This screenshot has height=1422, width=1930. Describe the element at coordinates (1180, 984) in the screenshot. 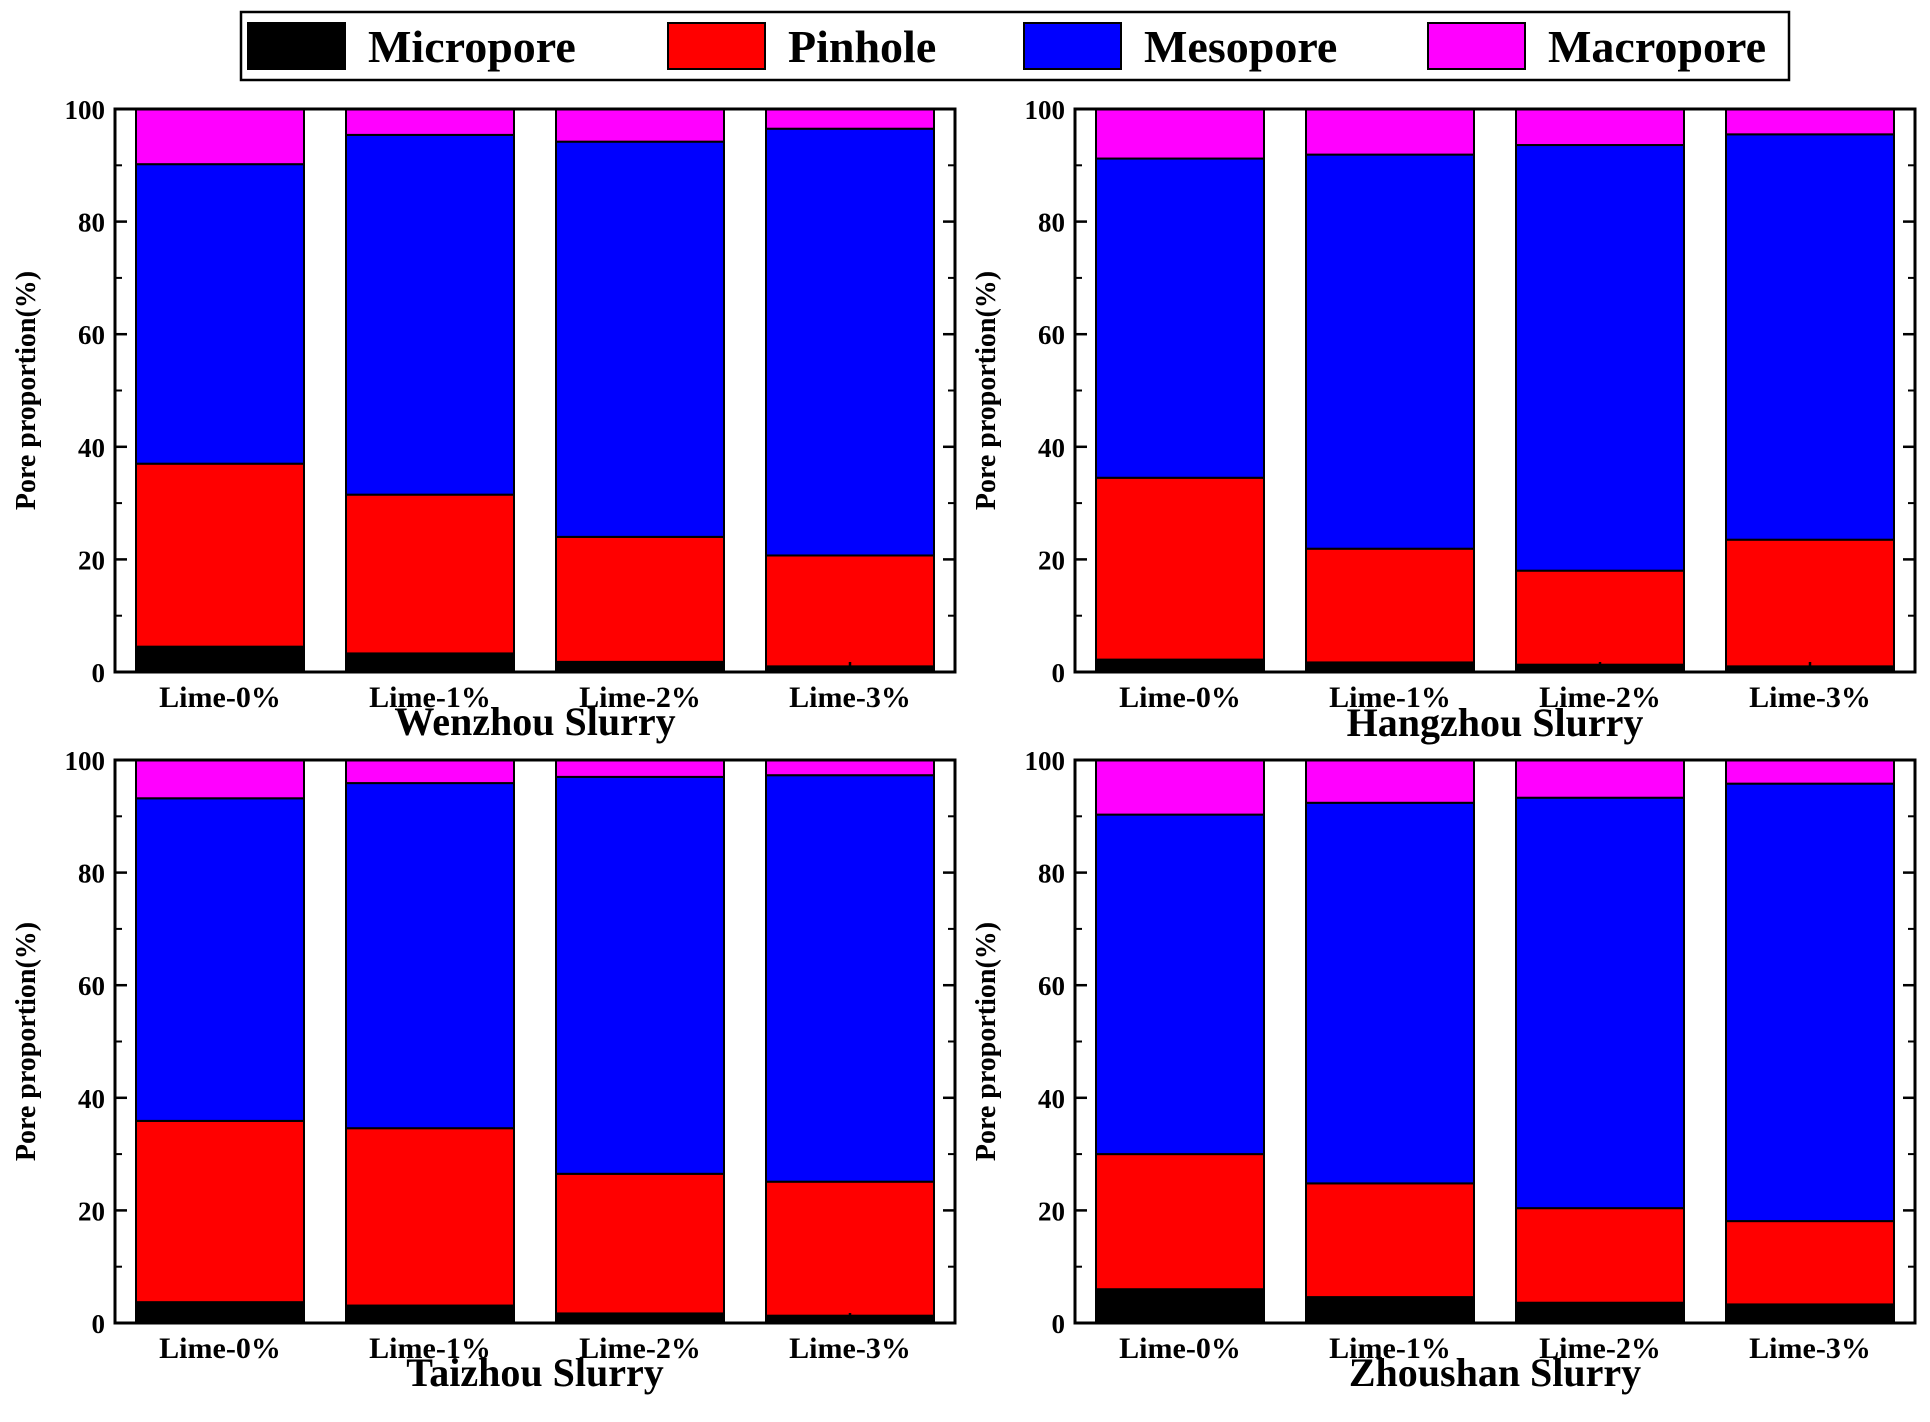

I see `bar-zhoushan-slurry-lime-0pct-mesopore` at that location.